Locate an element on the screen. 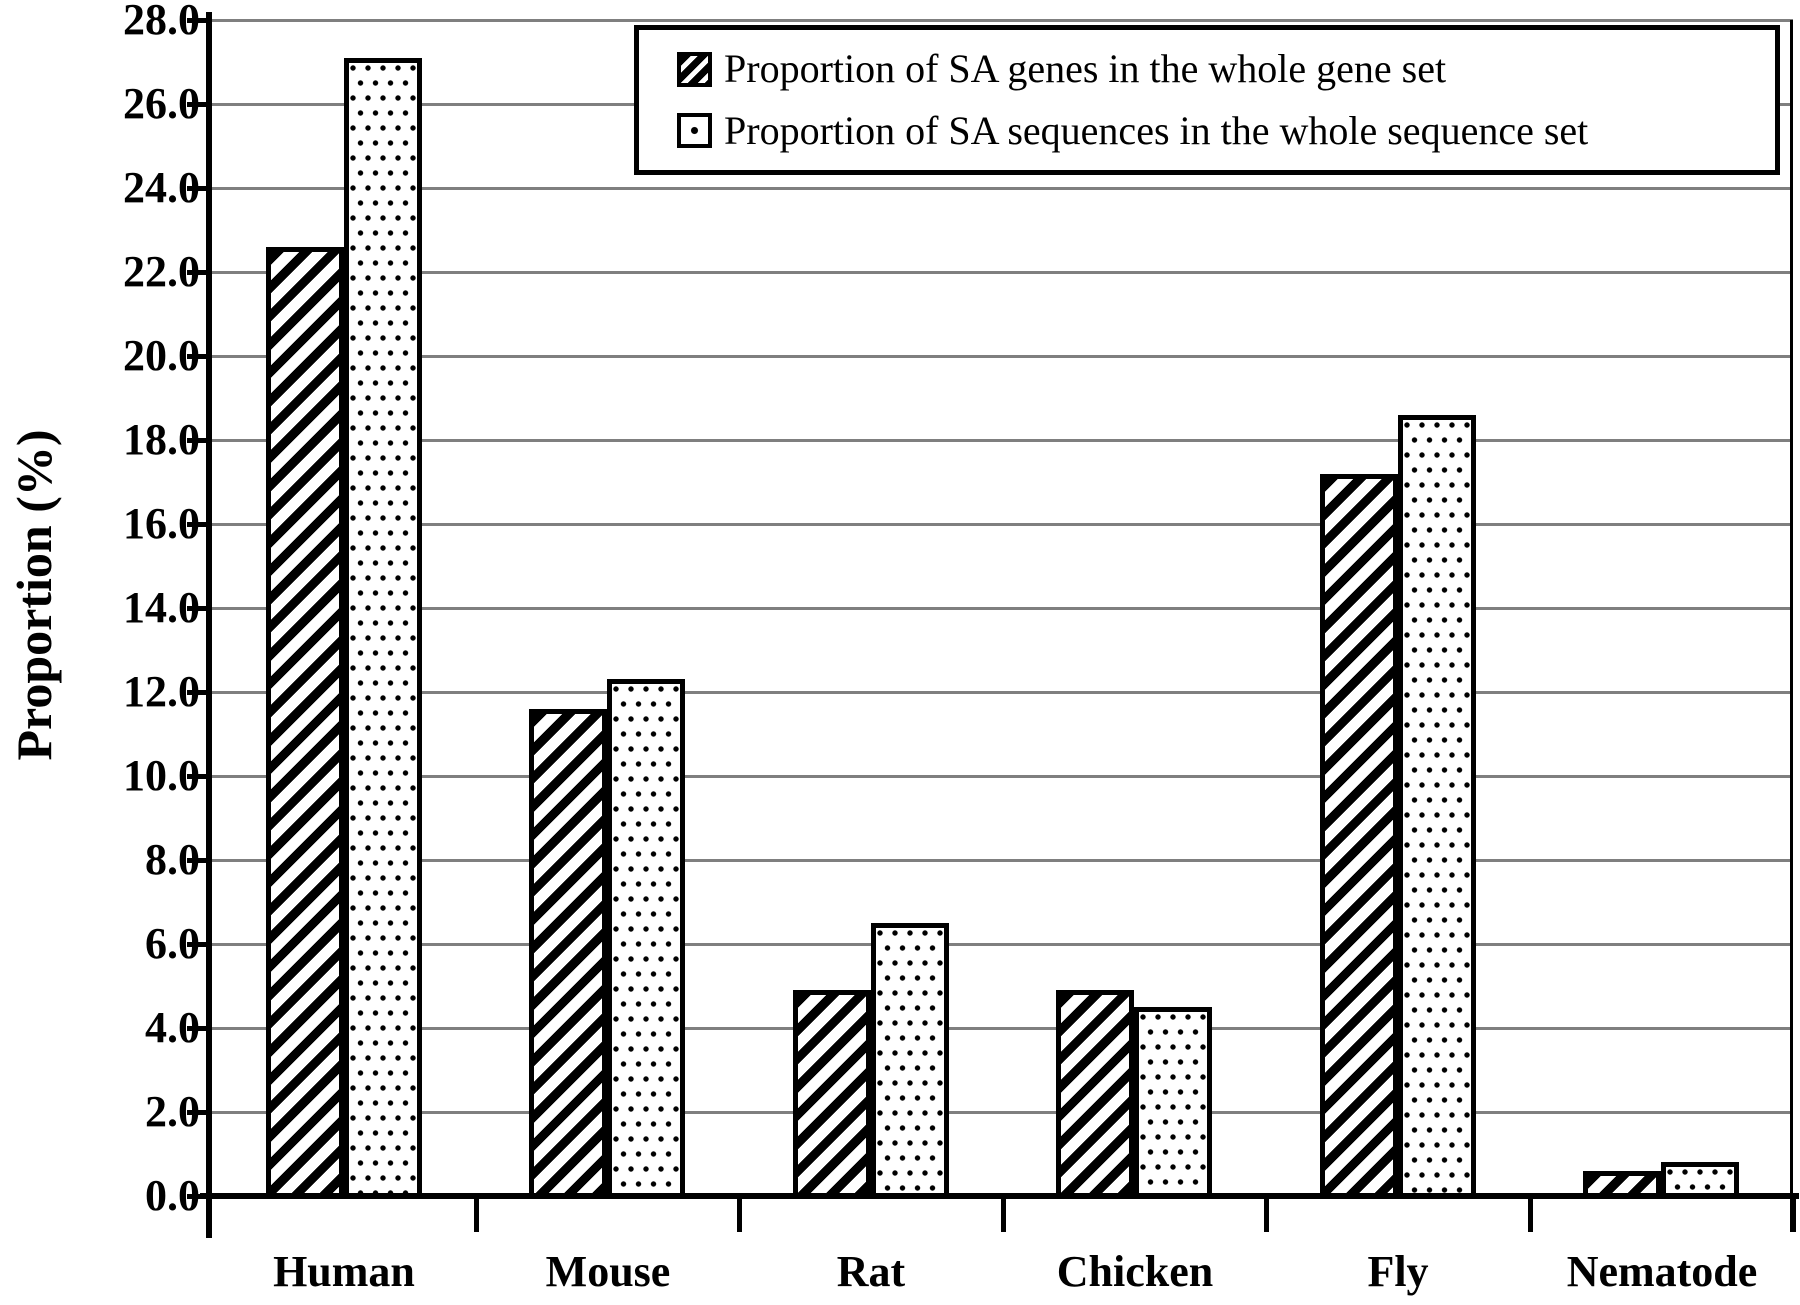 The height and width of the screenshot is (1305, 1800). y-tick-label: 18.0 is located at coordinates (161, 439).